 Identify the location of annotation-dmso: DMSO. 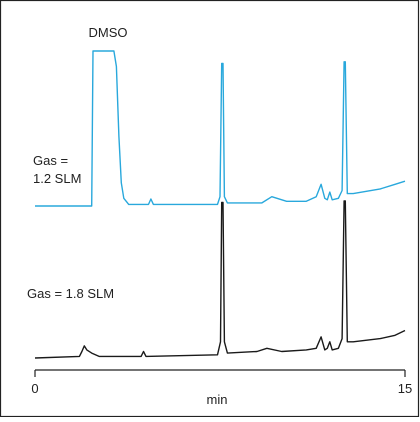
(108, 32).